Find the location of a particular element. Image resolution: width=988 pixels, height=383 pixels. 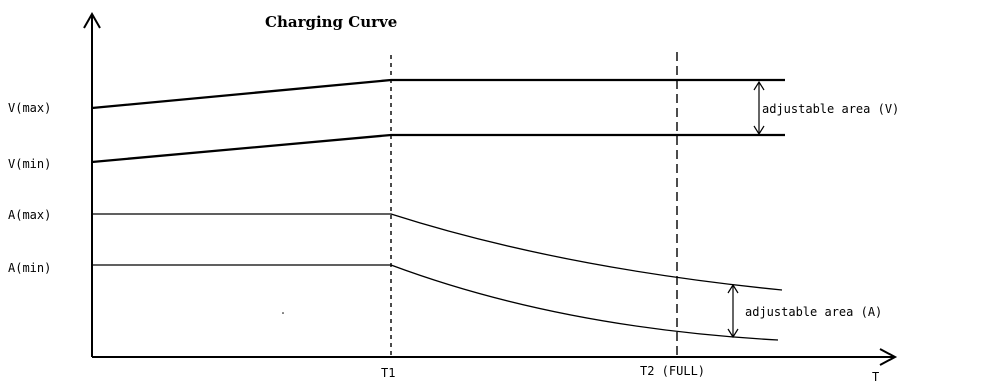

y-tick-label-vmax: V(max) is located at coordinates (29, 108).